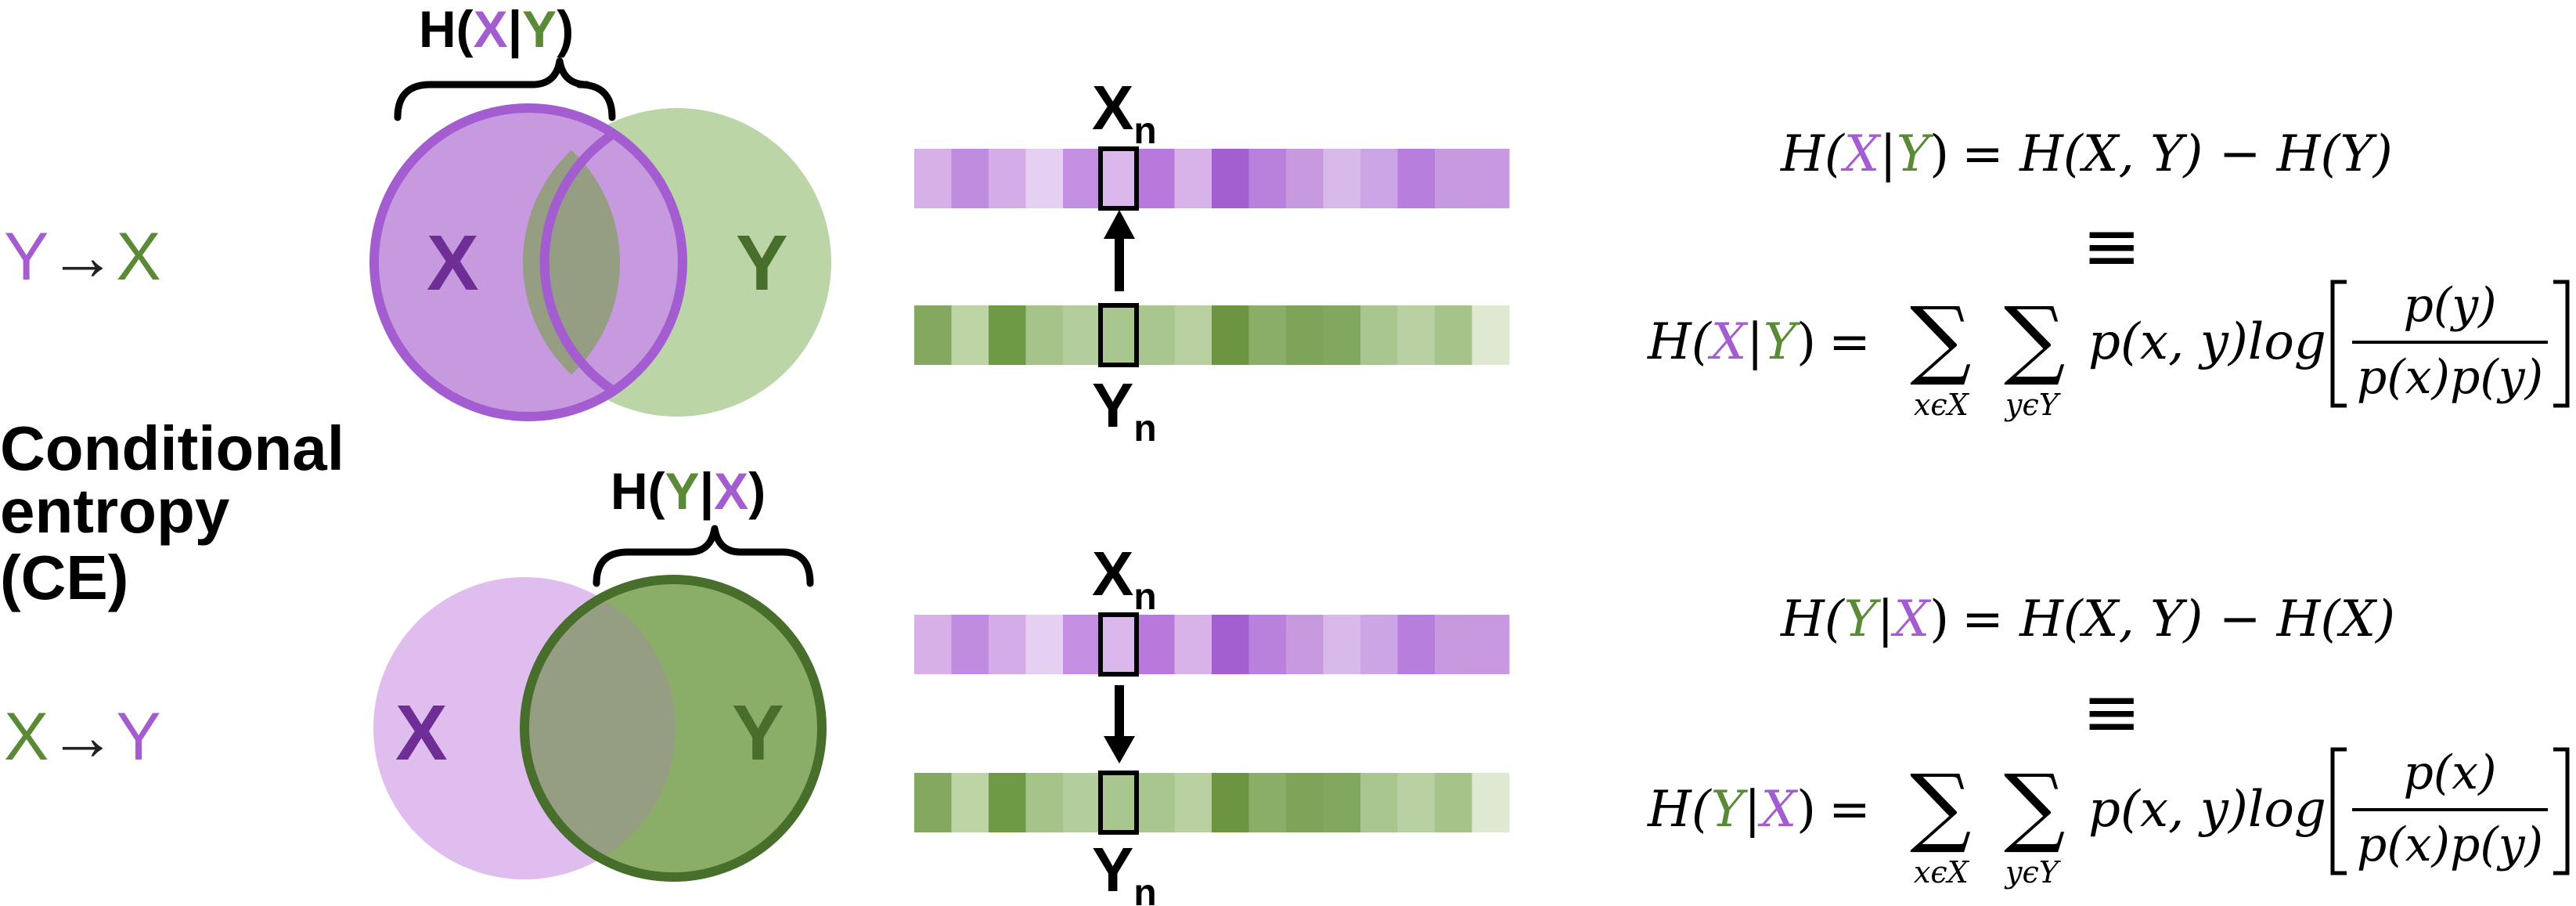  I want to click on direction-bottom-from: X, so click(26, 736).